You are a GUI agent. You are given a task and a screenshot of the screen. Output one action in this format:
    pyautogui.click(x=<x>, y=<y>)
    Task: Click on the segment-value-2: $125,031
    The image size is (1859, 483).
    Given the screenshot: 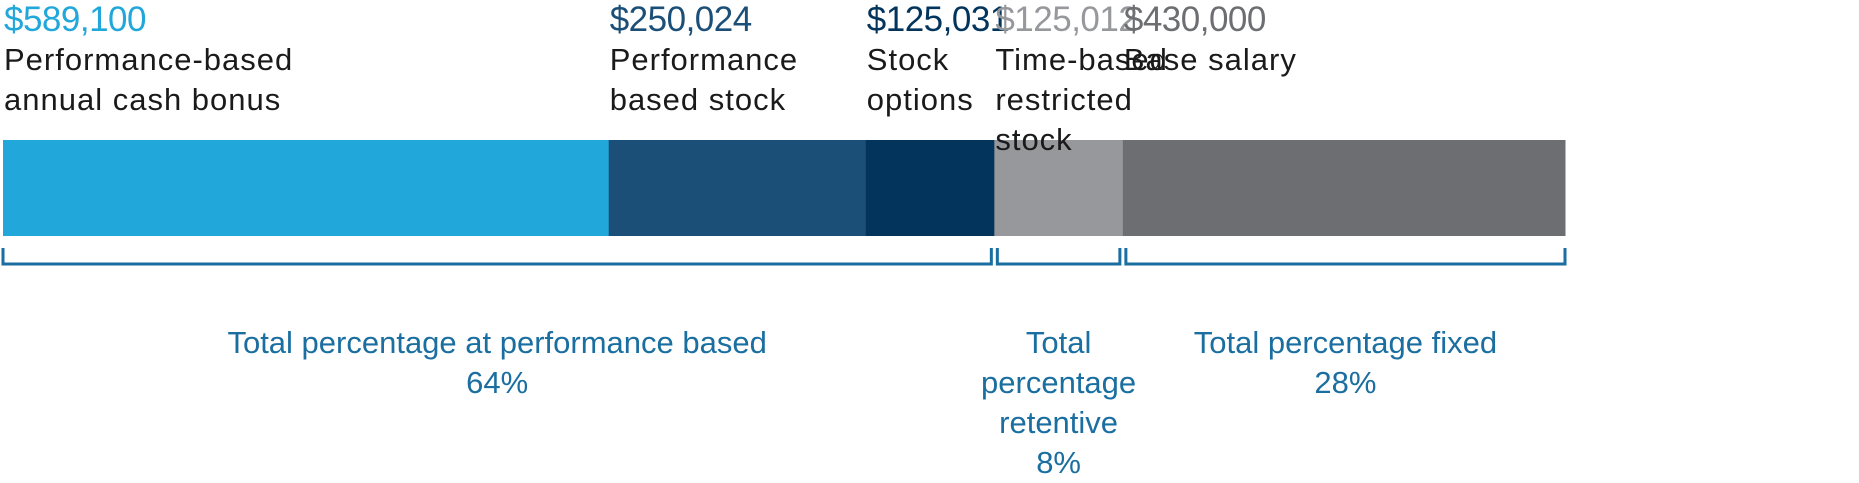 What is the action you would take?
    pyautogui.click(x=937, y=19)
    